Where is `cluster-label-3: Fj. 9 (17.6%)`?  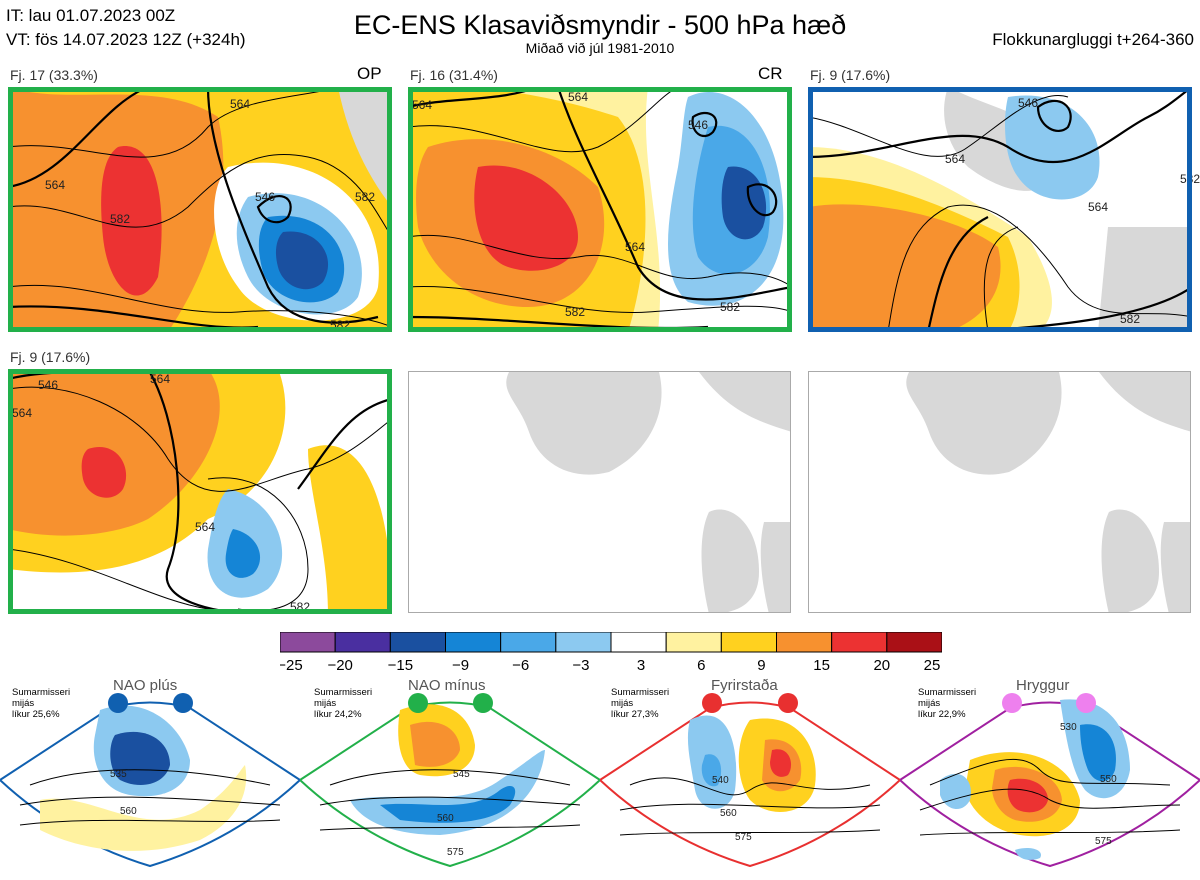 cluster-label-3: Fj. 9 (17.6%) is located at coordinates (850, 75).